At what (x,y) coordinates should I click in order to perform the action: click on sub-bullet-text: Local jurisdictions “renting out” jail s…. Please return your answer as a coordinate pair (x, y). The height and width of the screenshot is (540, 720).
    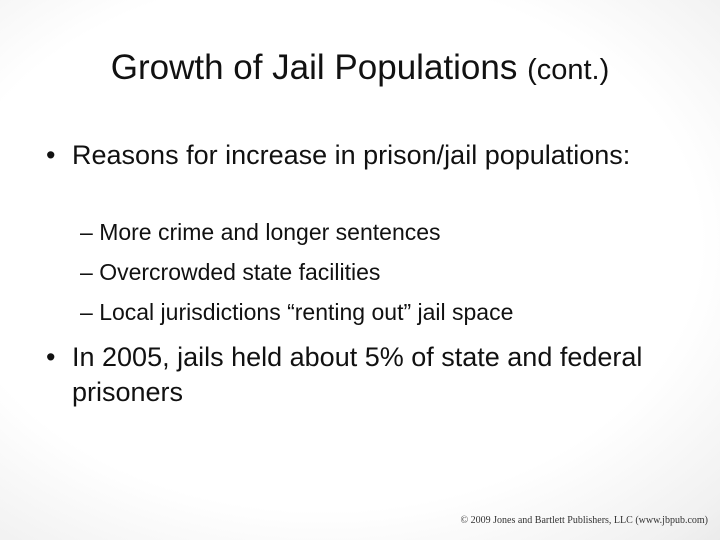
    Looking at the image, I should click on (306, 312).